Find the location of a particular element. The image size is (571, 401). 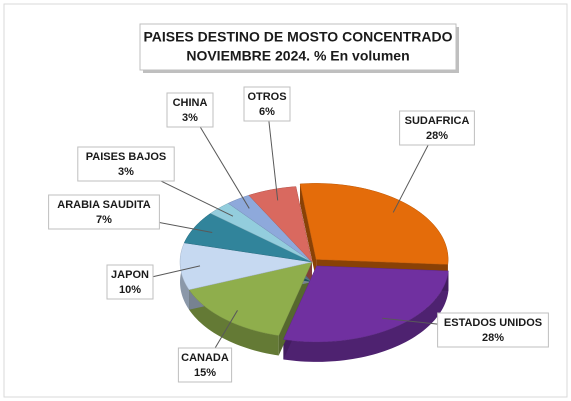

category-label: ARABIA SAUDITA is located at coordinates (104, 205).